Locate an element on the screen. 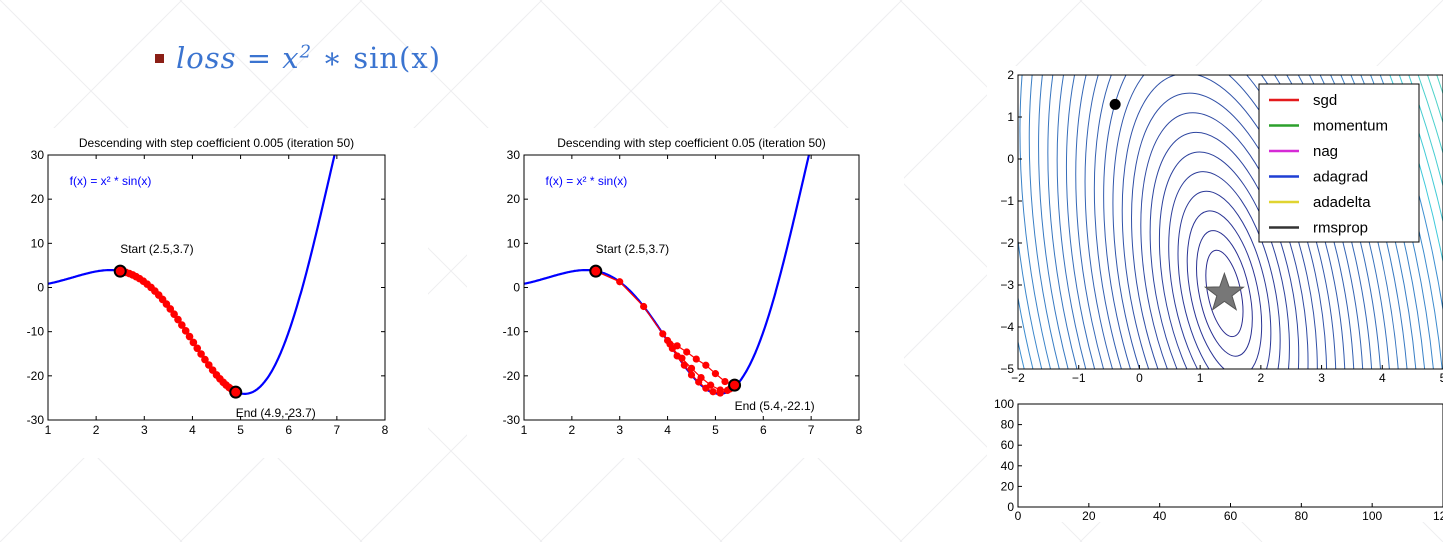 Image resolution: width=1443 pixels, height=542 pixels. loss-x-tick-label: 80 is located at coordinates (1302, 515).